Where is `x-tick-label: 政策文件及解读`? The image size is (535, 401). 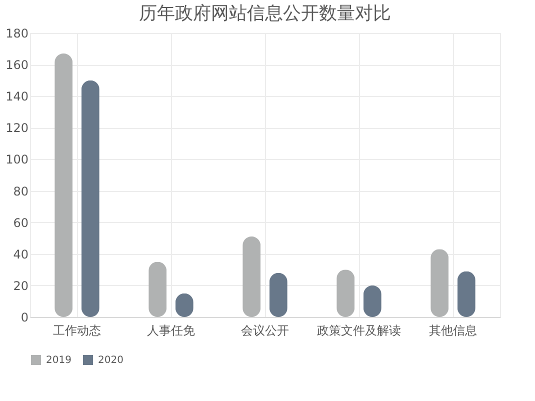 x-tick-label: 政策文件及解读 is located at coordinates (359, 331).